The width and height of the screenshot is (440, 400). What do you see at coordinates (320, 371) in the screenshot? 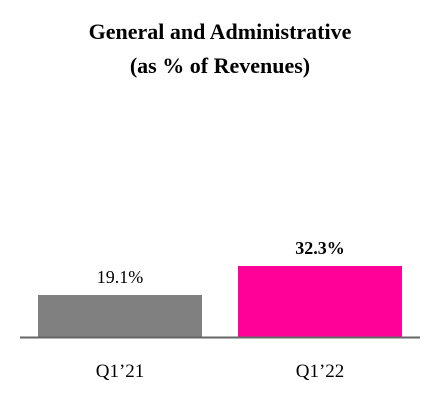
I see `x-tick-label-2: Q1’22` at bounding box center [320, 371].